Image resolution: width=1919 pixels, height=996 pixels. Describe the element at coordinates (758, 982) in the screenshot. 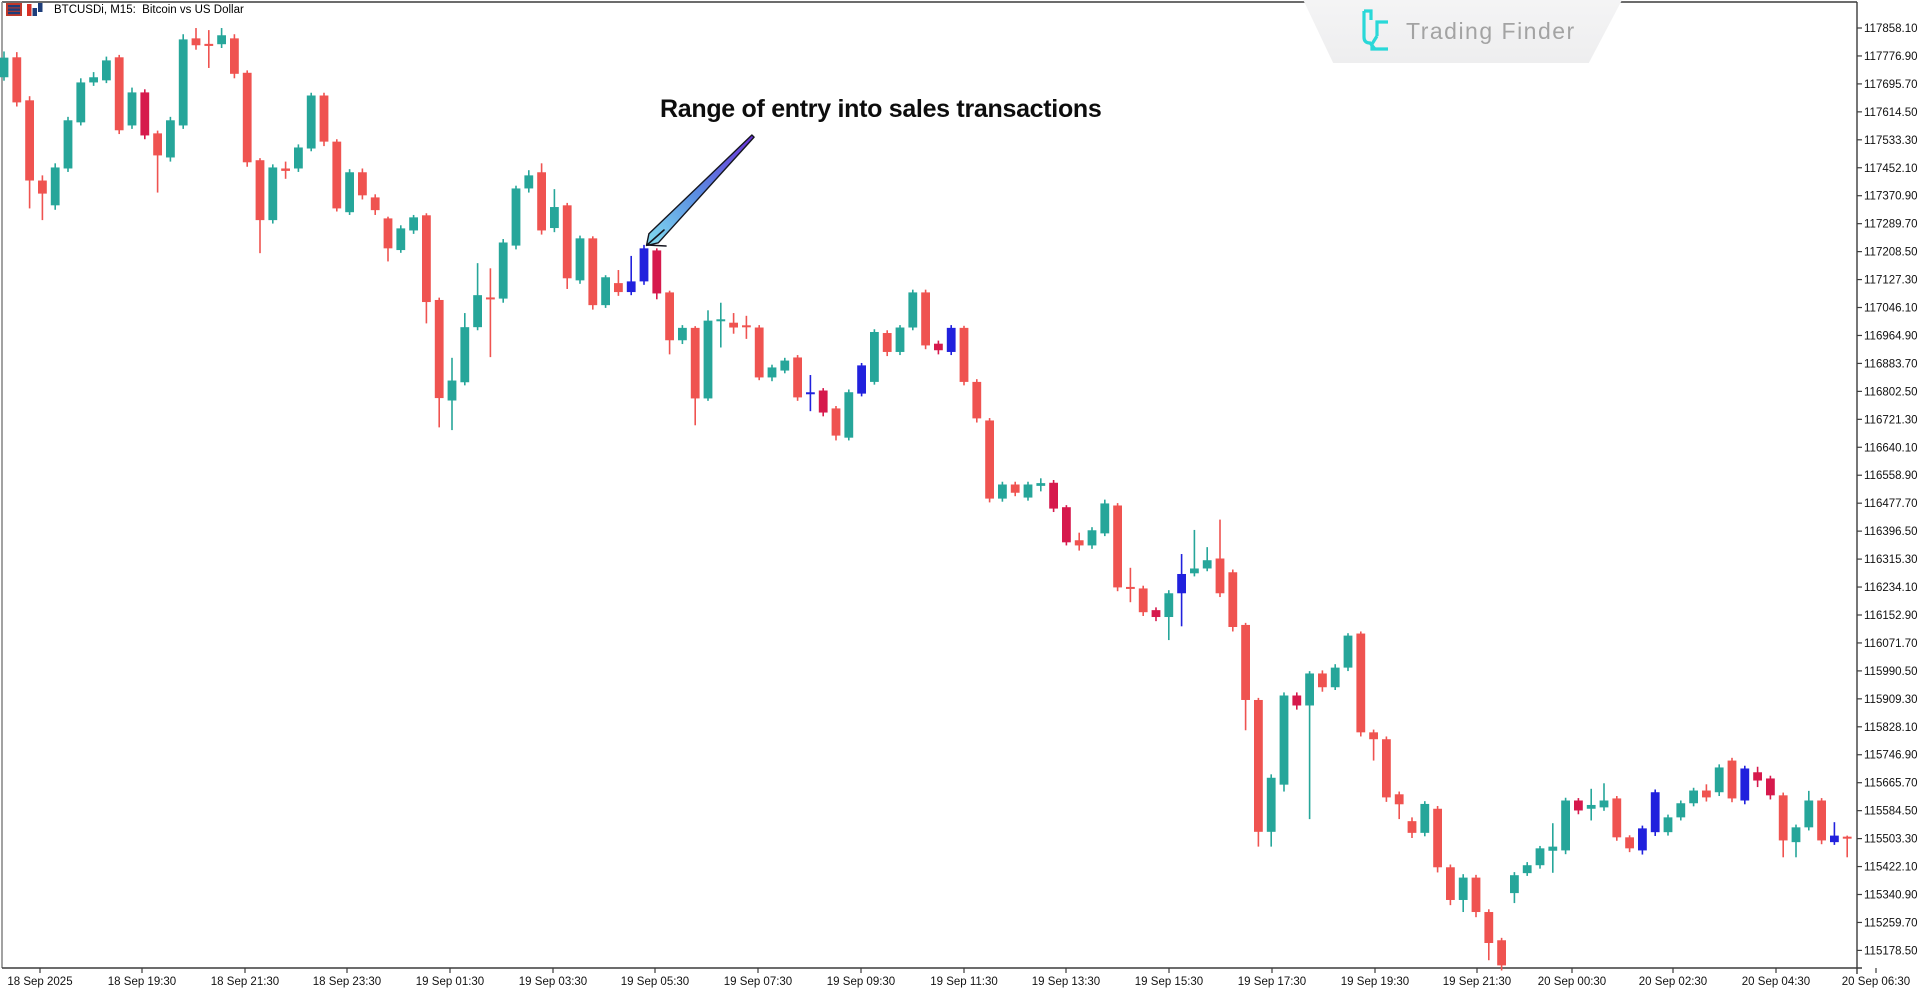

I see `time-tick-label: 19 Sep 07:30` at that location.